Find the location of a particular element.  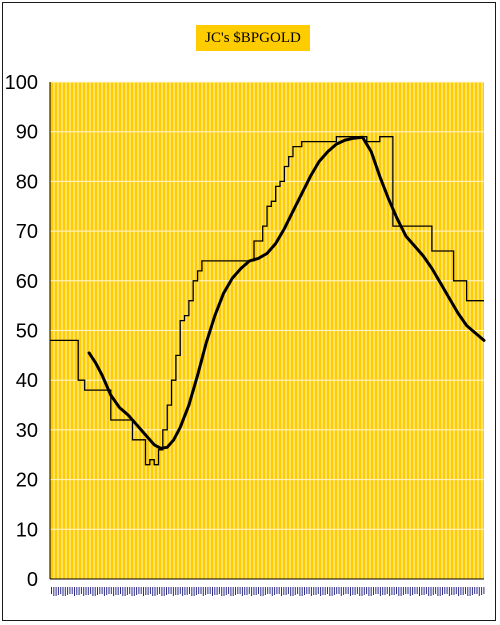

y-tick-label: 100 is located at coordinates (21, 83).